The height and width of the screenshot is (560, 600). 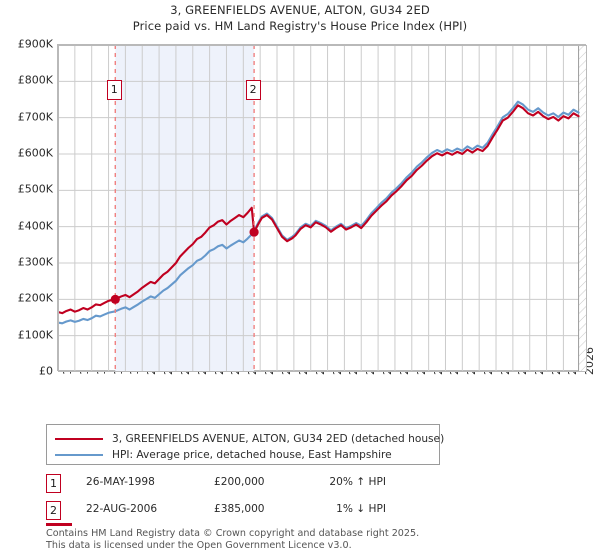 What do you see at coordinates (35, 335) in the screenshot?
I see `y-axis-label: £100K` at bounding box center [35, 335].